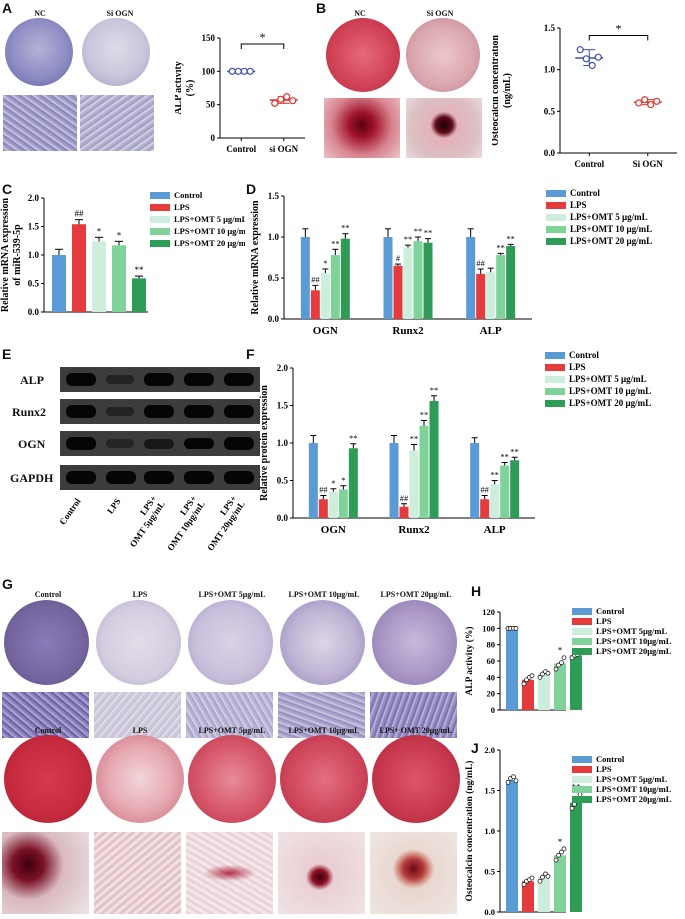  I want to click on panel-letter-j: J, so click(475, 748).